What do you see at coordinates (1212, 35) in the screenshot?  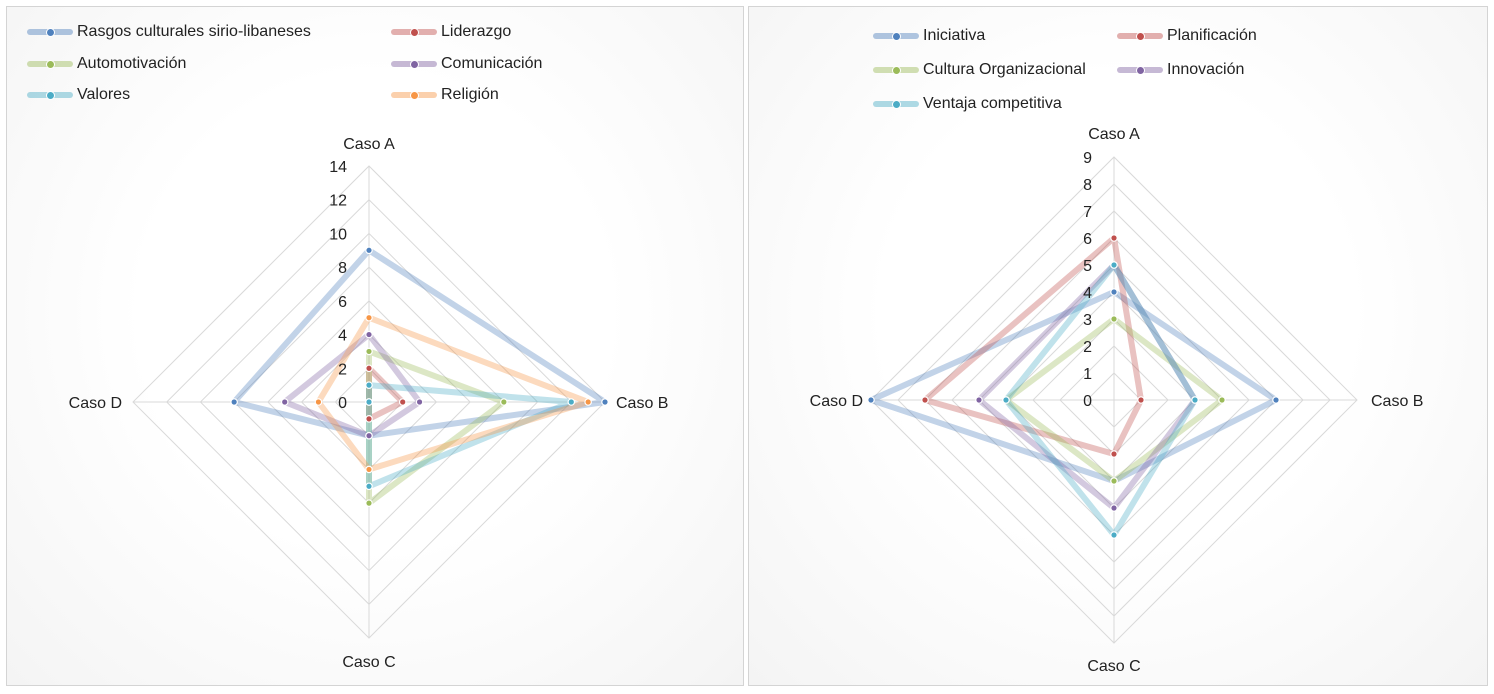 I see `legend-label: Planificación` at bounding box center [1212, 35].